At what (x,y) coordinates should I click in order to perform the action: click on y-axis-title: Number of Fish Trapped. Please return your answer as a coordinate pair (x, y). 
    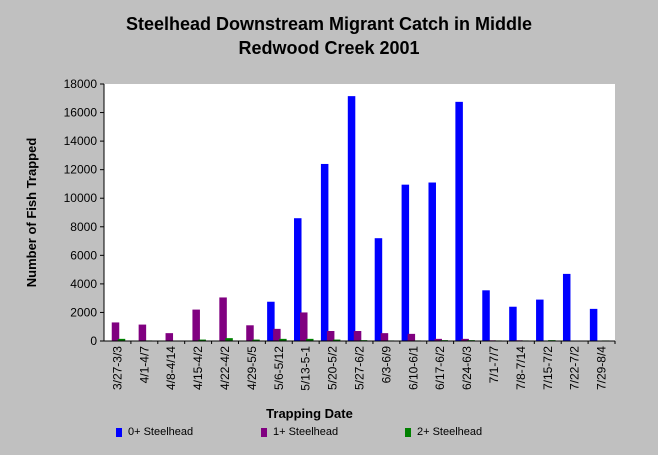
    Looking at the image, I should click on (31, 213).